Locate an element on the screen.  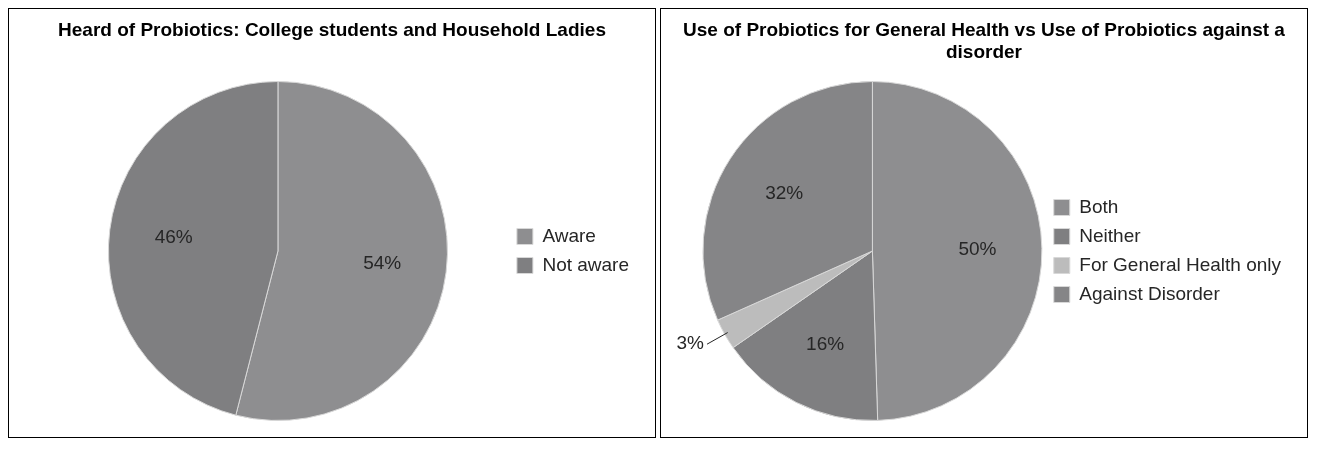
data-label: 50% is located at coordinates (977, 248).